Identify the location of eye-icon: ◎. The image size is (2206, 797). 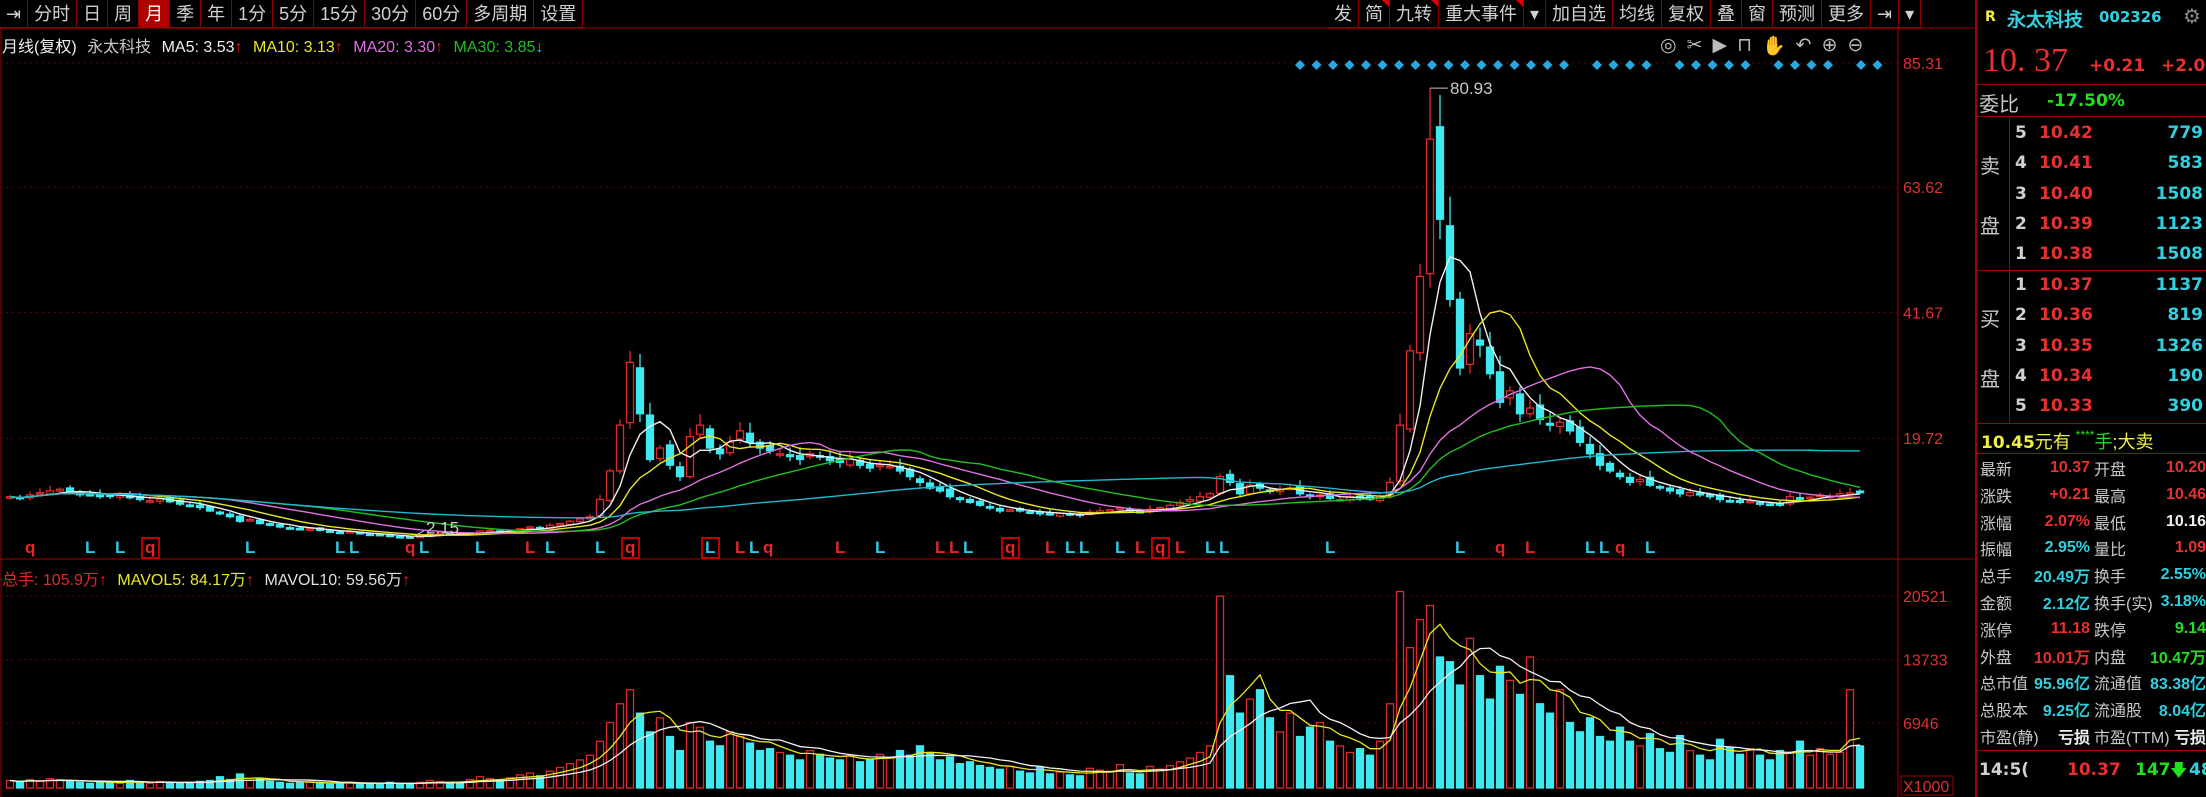
(1668, 45).